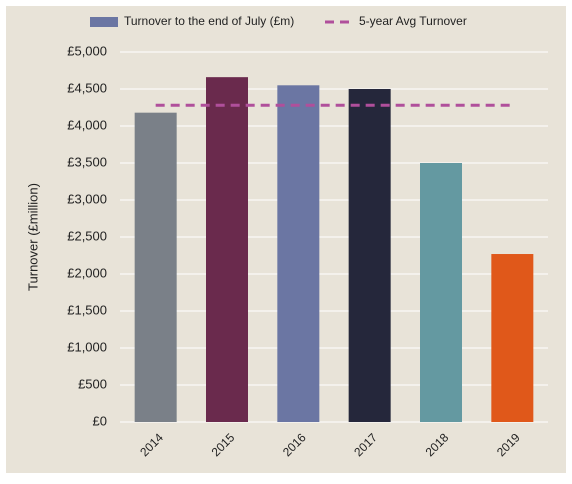 The width and height of the screenshot is (572, 484). Describe the element at coordinates (87, 346) in the screenshot. I see `y-tick-label: £1,000` at that location.